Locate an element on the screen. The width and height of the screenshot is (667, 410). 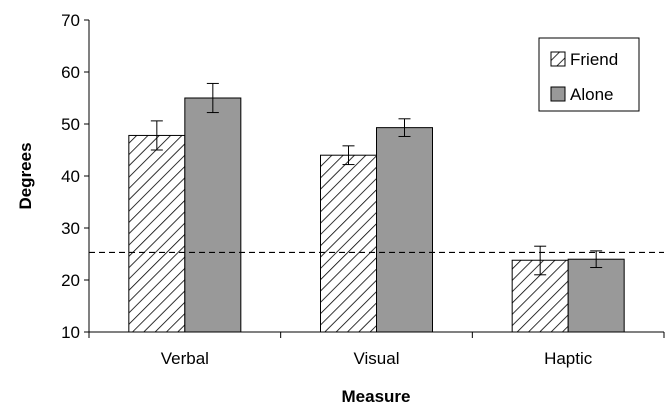
bar-alone-haptic is located at coordinates (596, 295).